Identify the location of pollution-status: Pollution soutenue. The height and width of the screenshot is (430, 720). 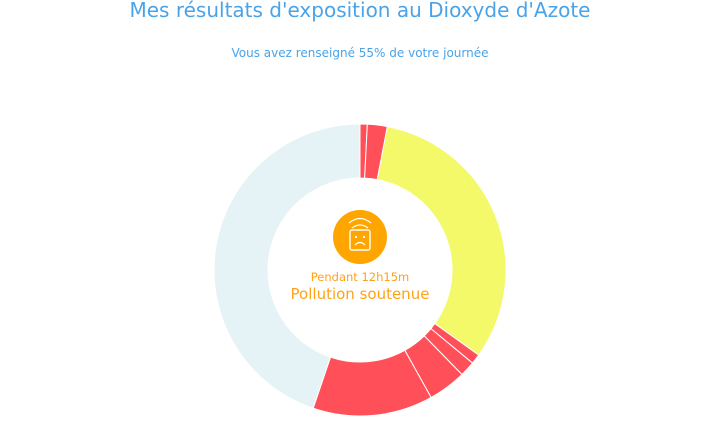
(360, 294).